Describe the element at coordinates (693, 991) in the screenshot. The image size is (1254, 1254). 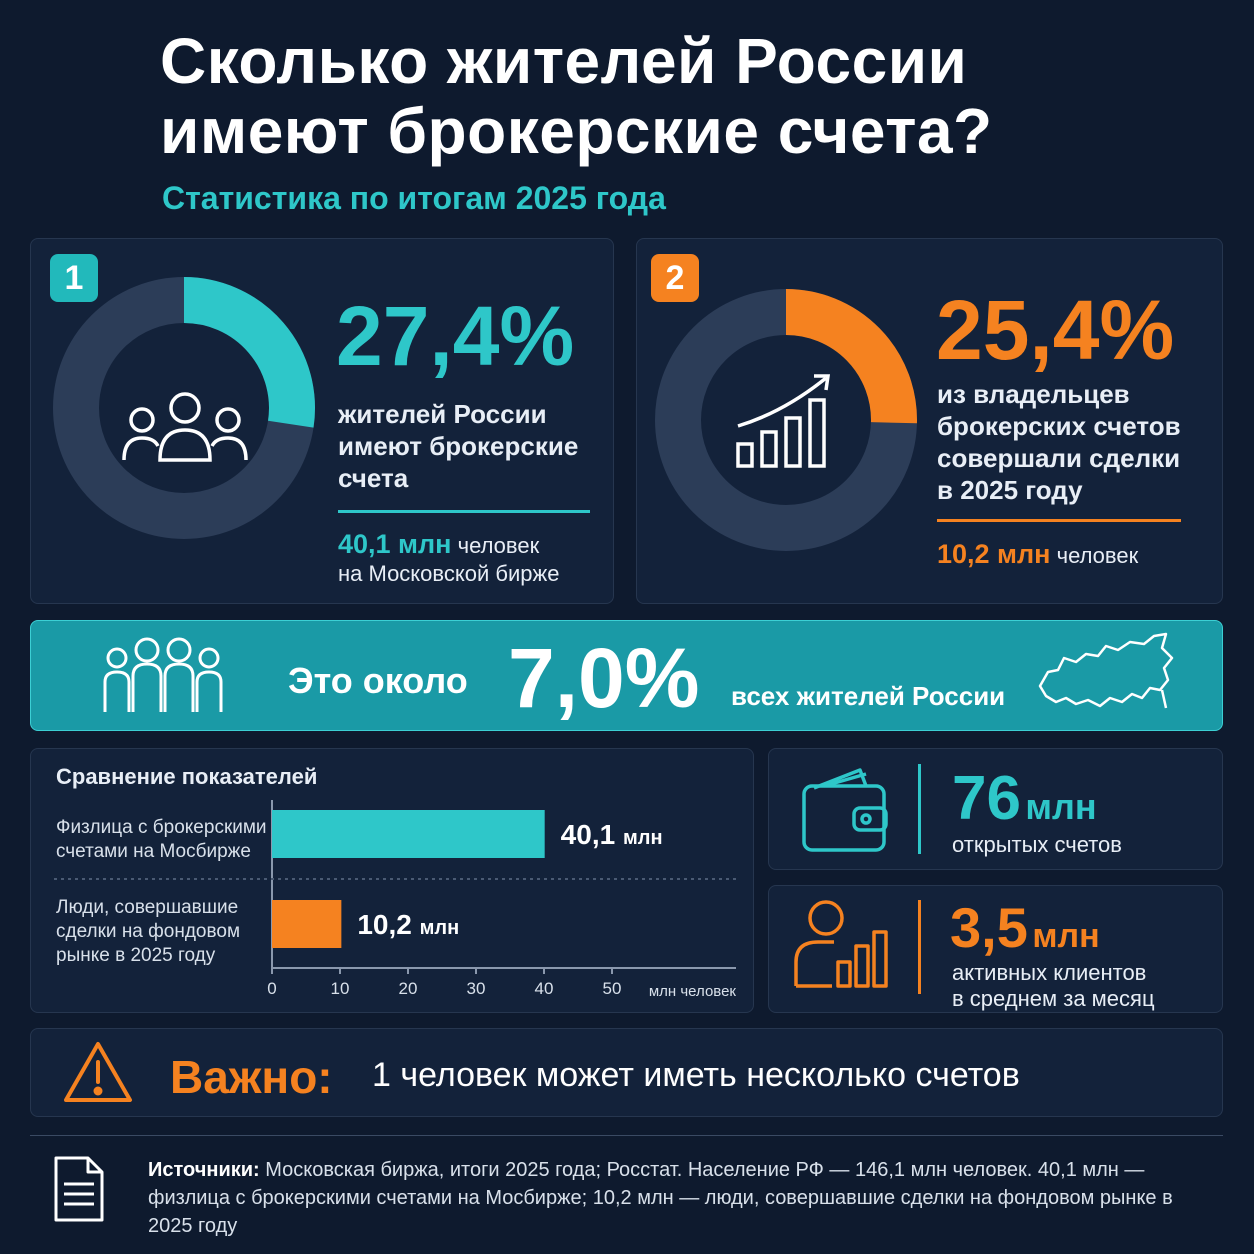
I see `x-axis-label: млн человек` at that location.